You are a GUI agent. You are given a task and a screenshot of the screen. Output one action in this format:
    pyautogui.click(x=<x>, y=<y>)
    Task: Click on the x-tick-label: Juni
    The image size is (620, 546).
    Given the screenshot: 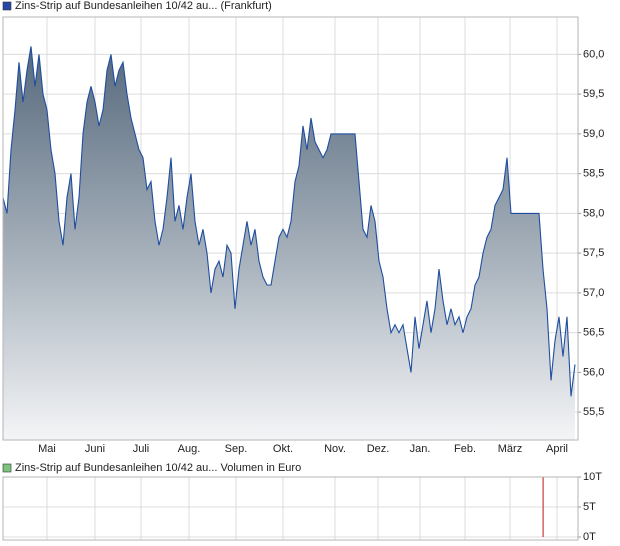 What is the action you would take?
    pyautogui.click(x=95, y=449)
    